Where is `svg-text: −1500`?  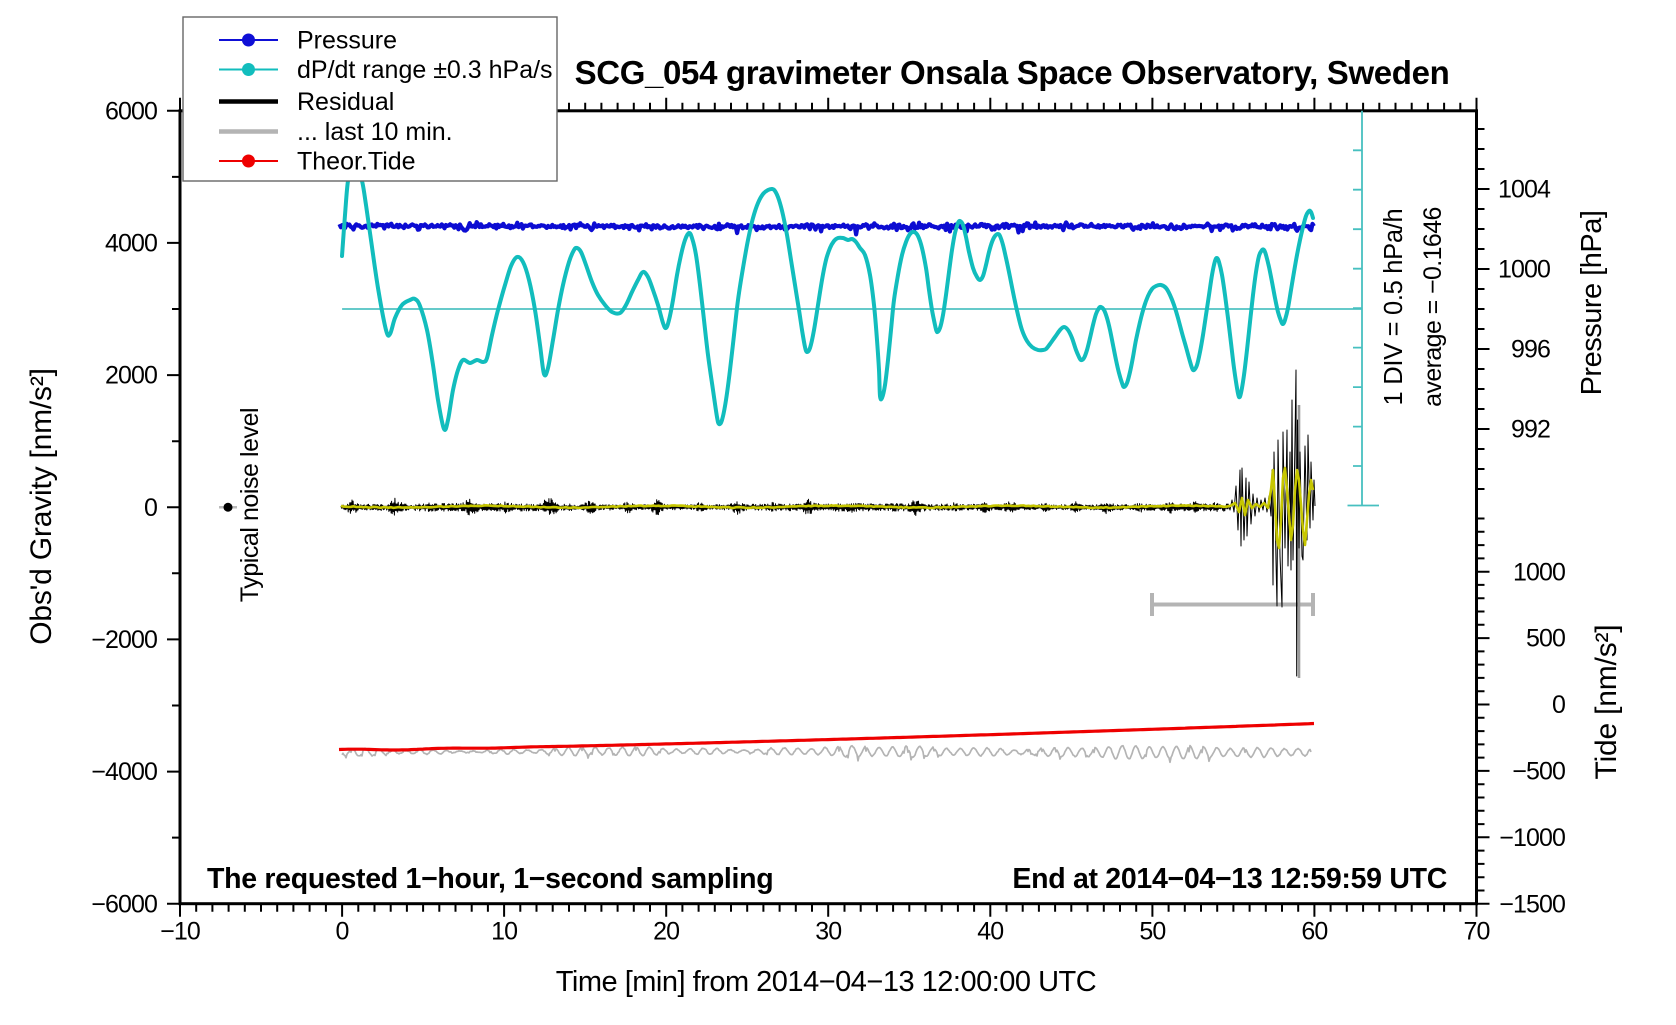
svg-text: −1500 is located at coordinates (1532, 904).